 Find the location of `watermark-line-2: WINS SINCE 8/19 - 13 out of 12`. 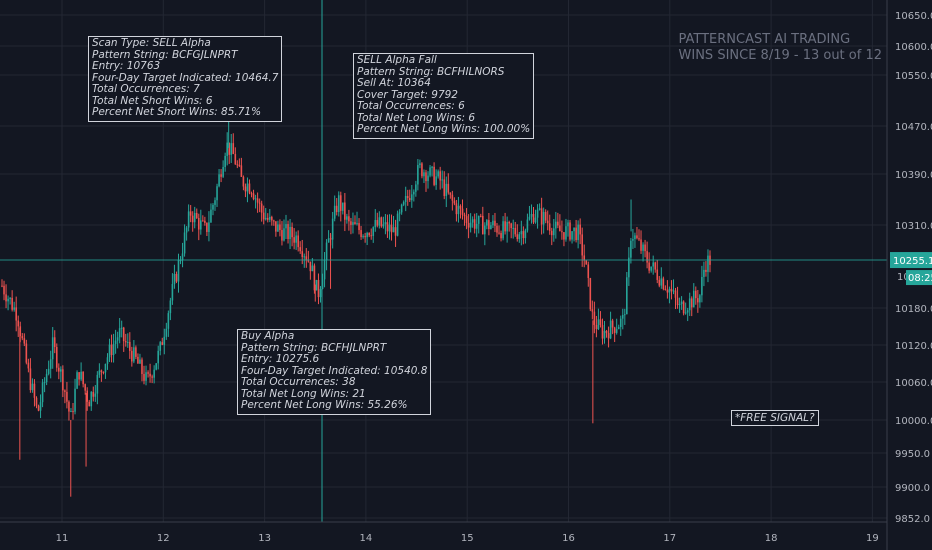

watermark-line-2: WINS SINCE 8/19 - 13 out of 12 is located at coordinates (780, 55).